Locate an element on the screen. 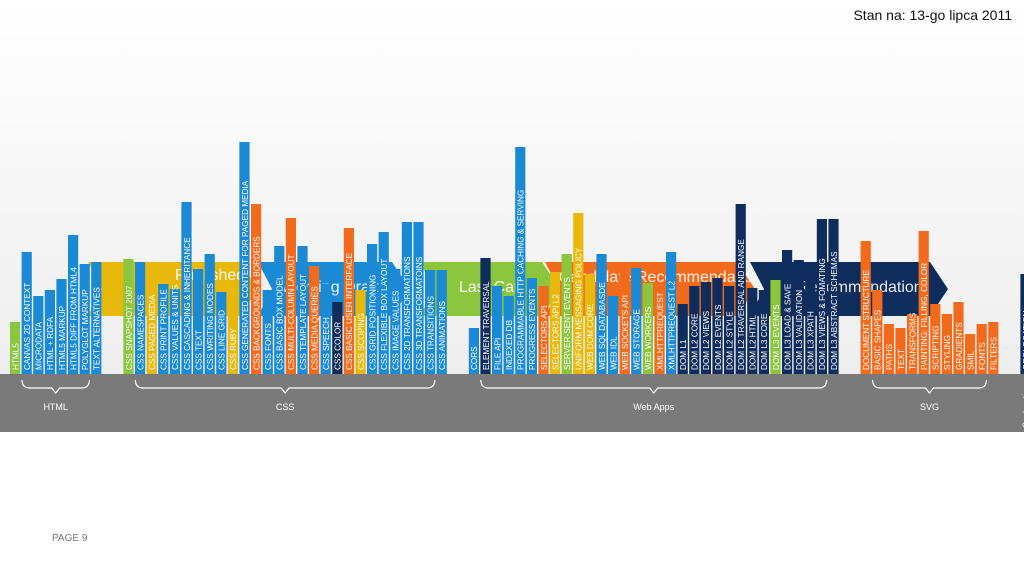  bar-label: WEB DOM CORE is located at coordinates (590, 337).